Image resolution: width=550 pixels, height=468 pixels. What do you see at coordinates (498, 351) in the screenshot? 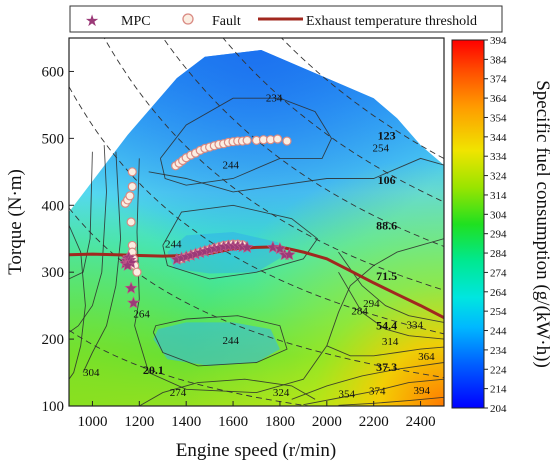
I see `colorbar-tick-label: 234` at bounding box center [498, 351].